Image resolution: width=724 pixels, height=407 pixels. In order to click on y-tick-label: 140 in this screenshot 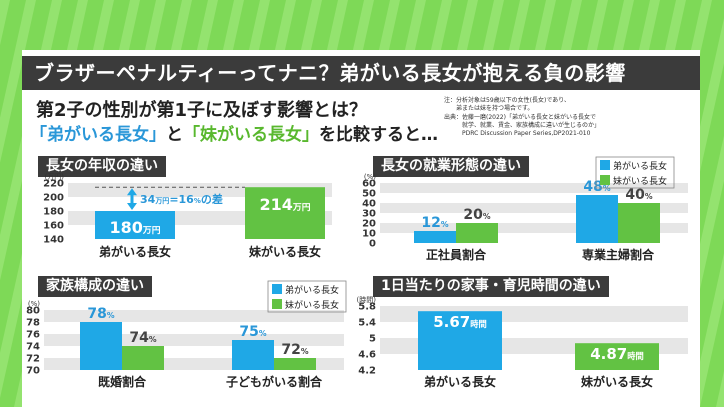, I will do `click(53, 240)`.